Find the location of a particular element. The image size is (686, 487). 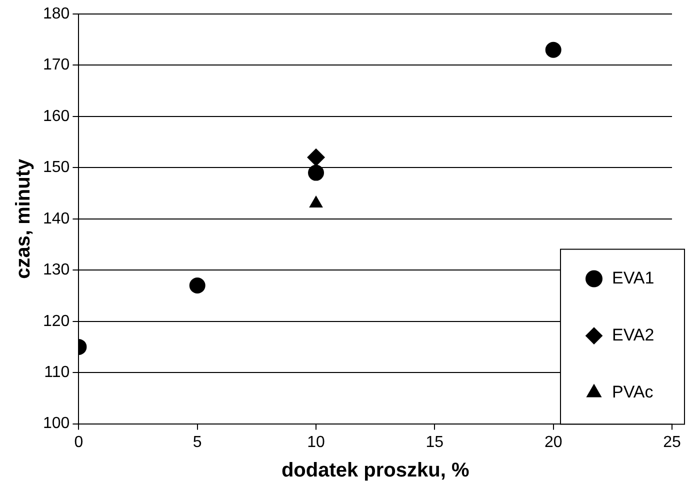

y-tick-label: 130 is located at coordinates (56, 270).